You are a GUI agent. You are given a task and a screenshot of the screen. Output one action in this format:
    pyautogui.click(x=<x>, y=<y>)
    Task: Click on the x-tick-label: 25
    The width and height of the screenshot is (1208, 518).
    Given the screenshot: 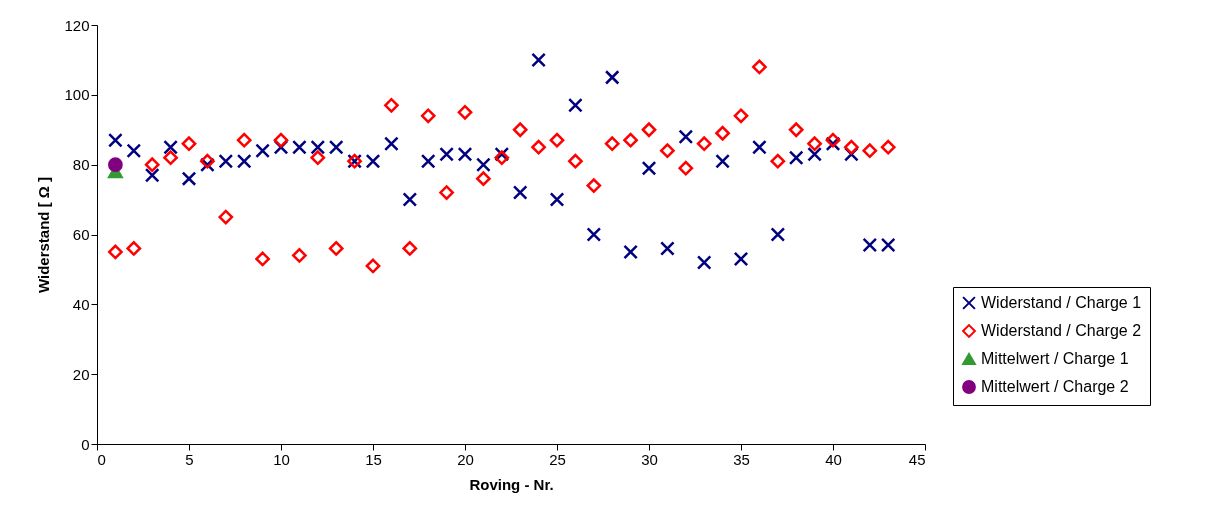 What is the action you would take?
    pyautogui.click(x=557, y=459)
    